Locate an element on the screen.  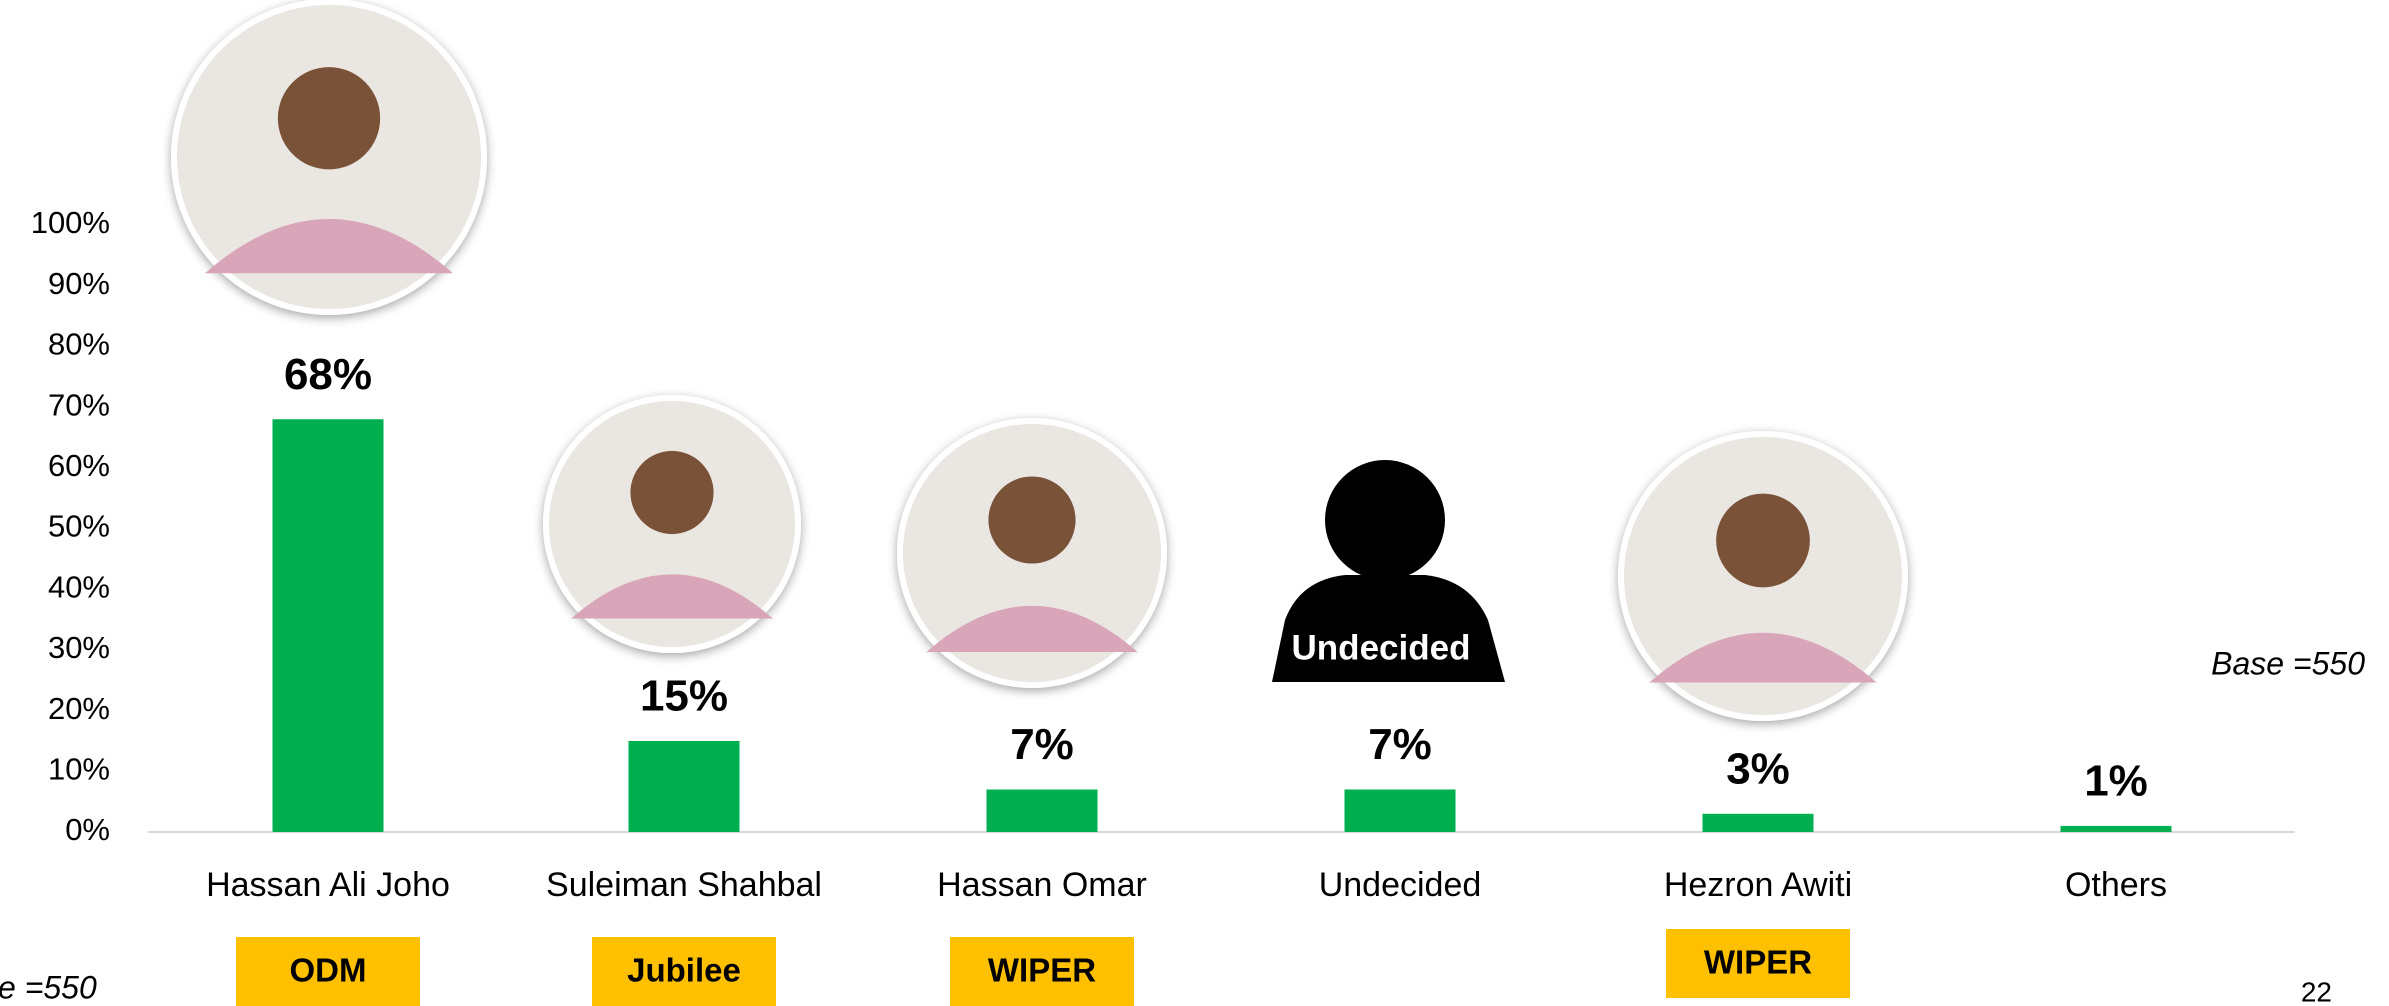
value-label: 68% is located at coordinates (328, 374).